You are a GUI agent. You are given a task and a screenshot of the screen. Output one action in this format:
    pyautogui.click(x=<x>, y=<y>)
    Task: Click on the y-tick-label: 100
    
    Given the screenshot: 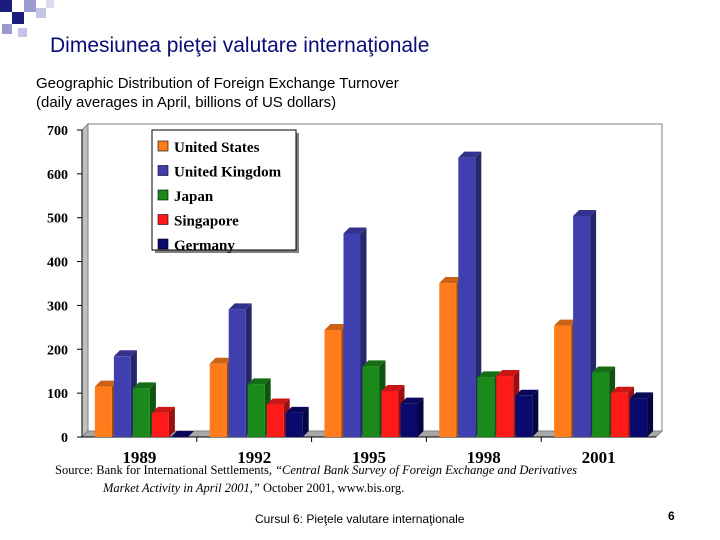 What is the action you would take?
    pyautogui.click(x=57, y=394)
    